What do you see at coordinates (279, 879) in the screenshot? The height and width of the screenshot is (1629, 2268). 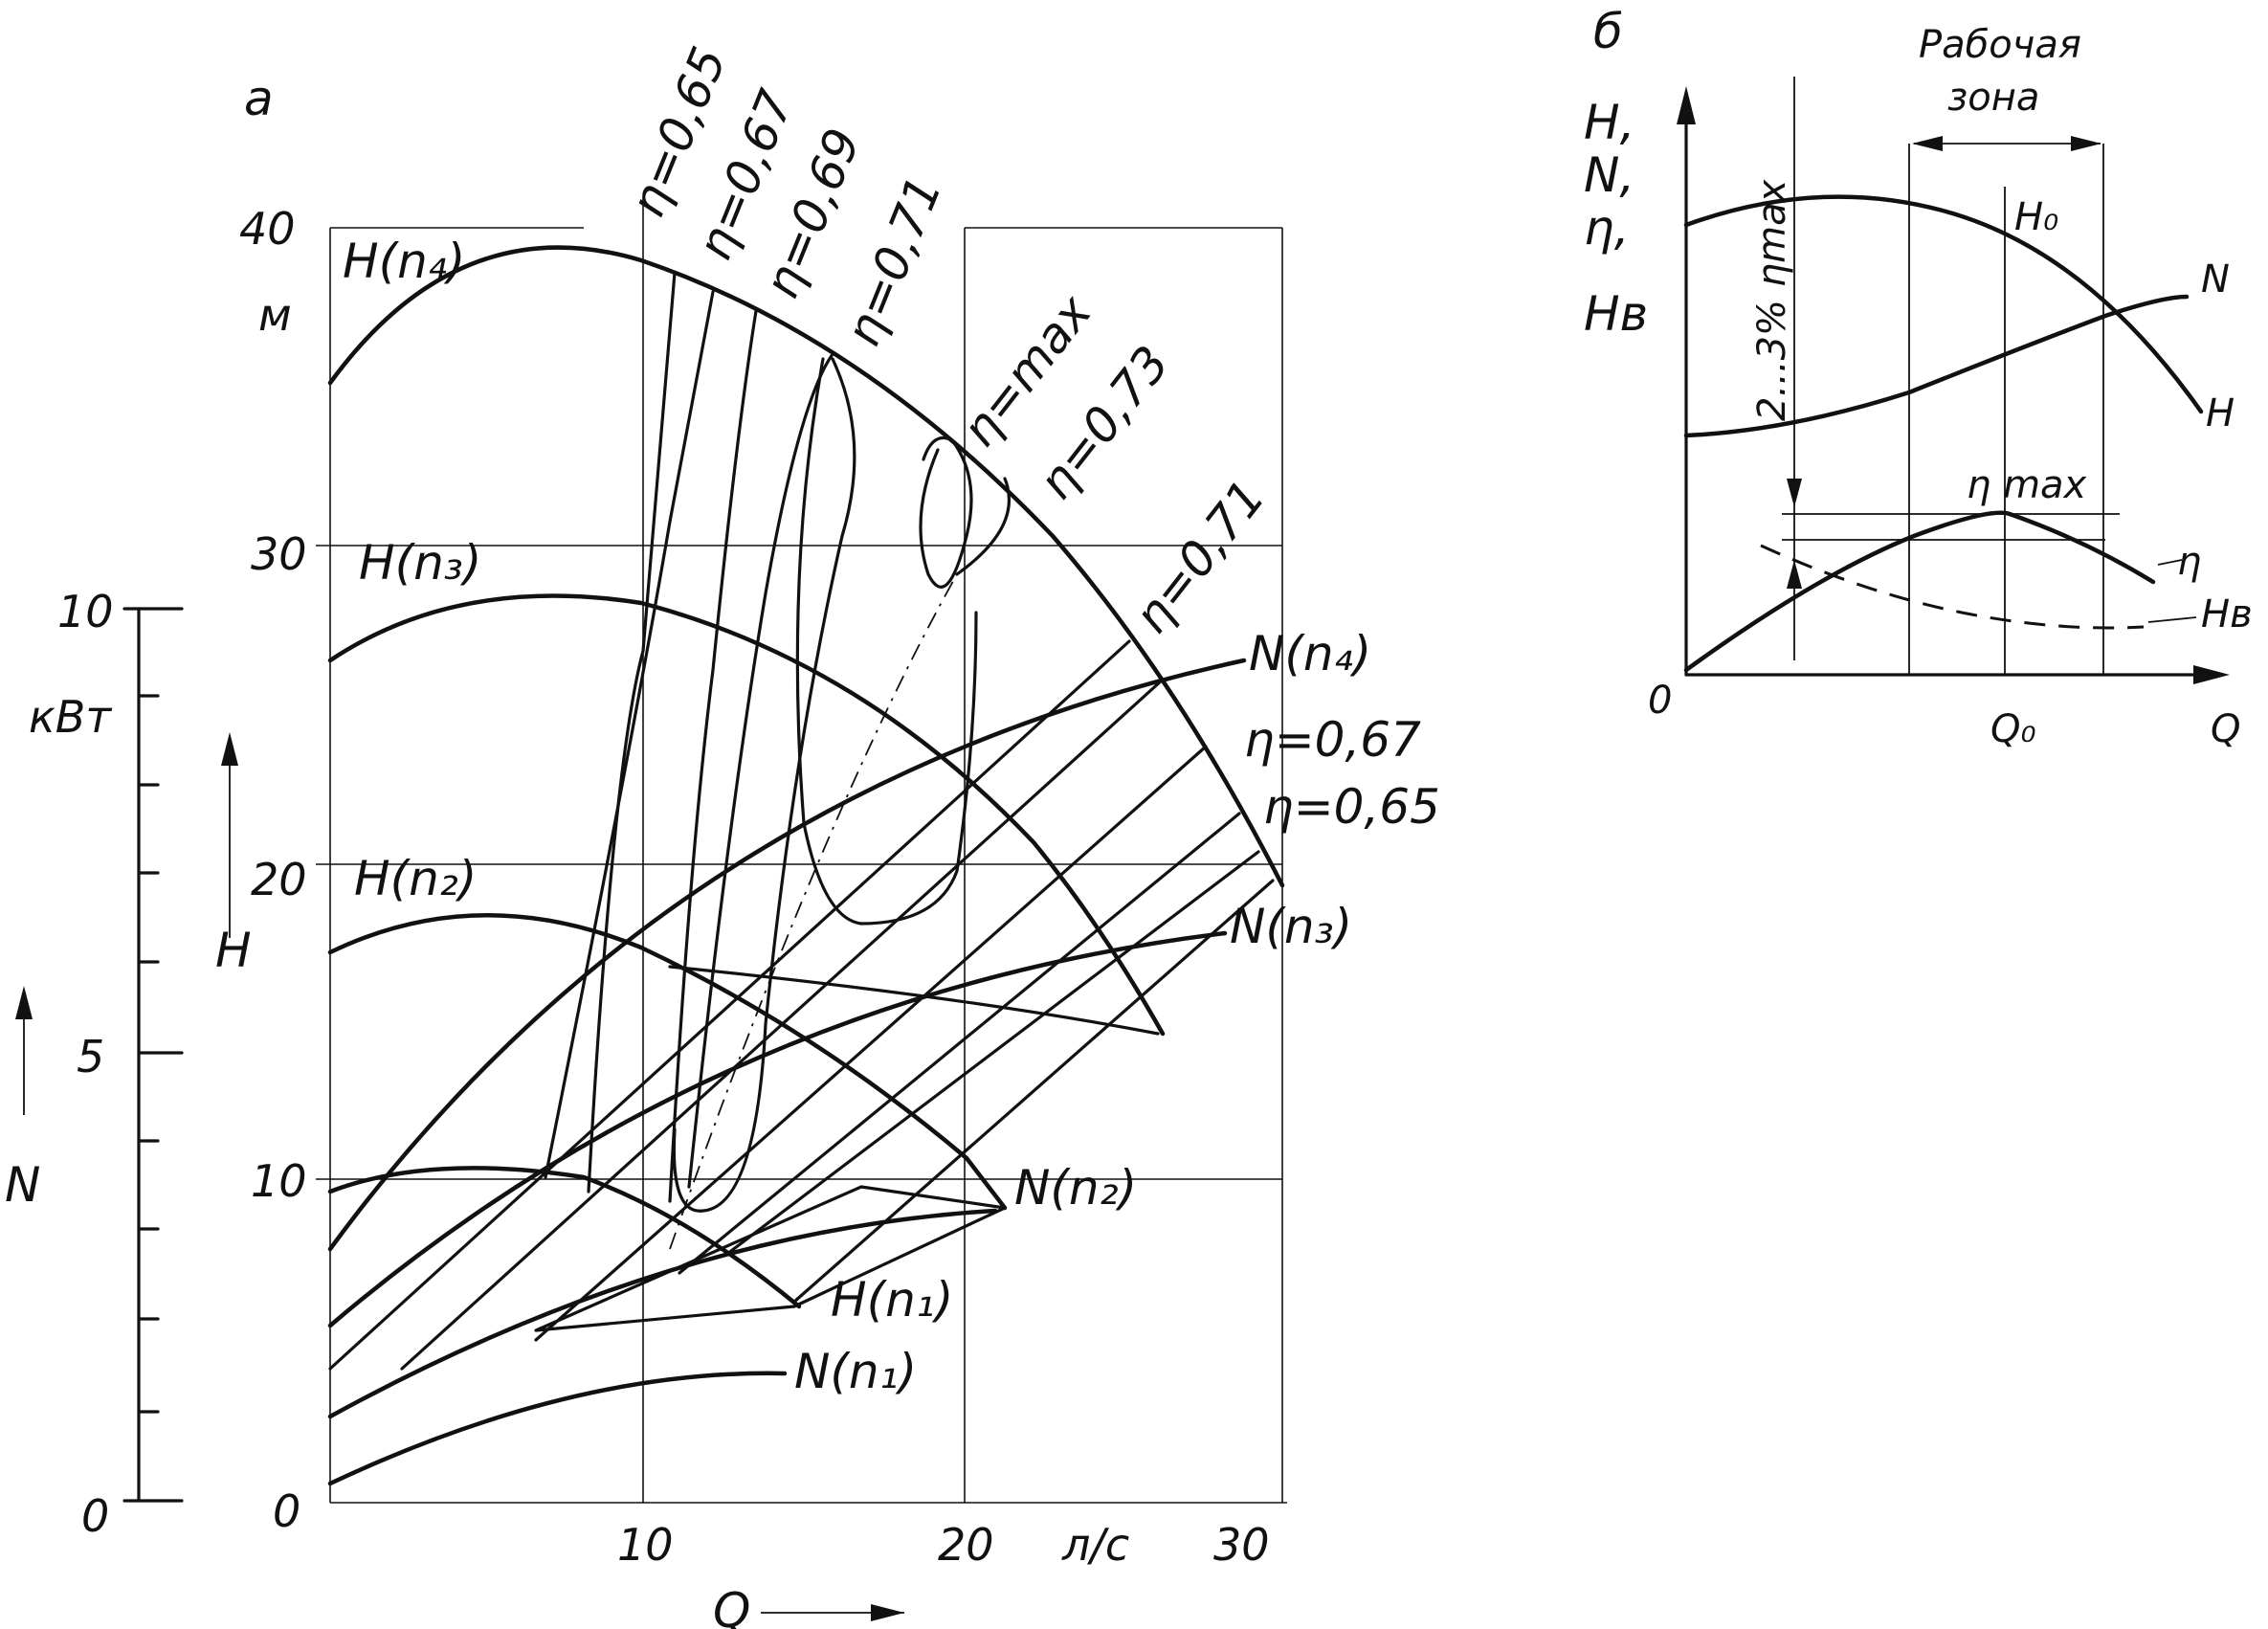 I see `h-tick-20: 20` at bounding box center [279, 879].